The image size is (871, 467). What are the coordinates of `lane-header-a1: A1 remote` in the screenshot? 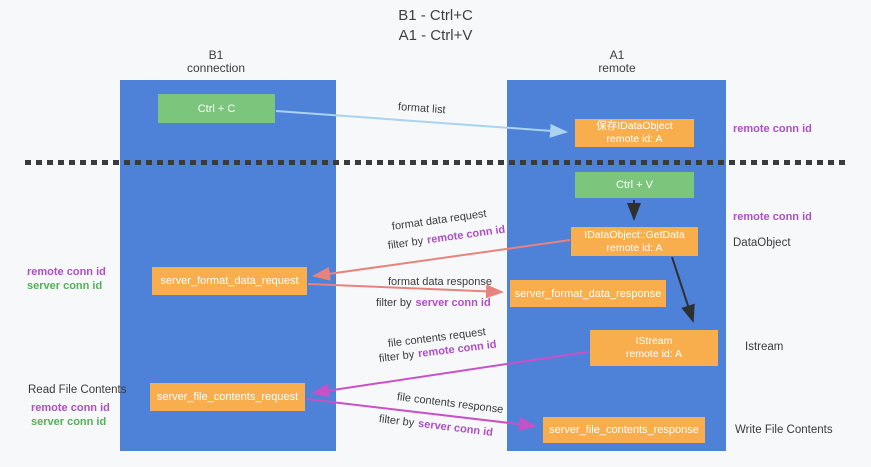 It's located at (617, 62).